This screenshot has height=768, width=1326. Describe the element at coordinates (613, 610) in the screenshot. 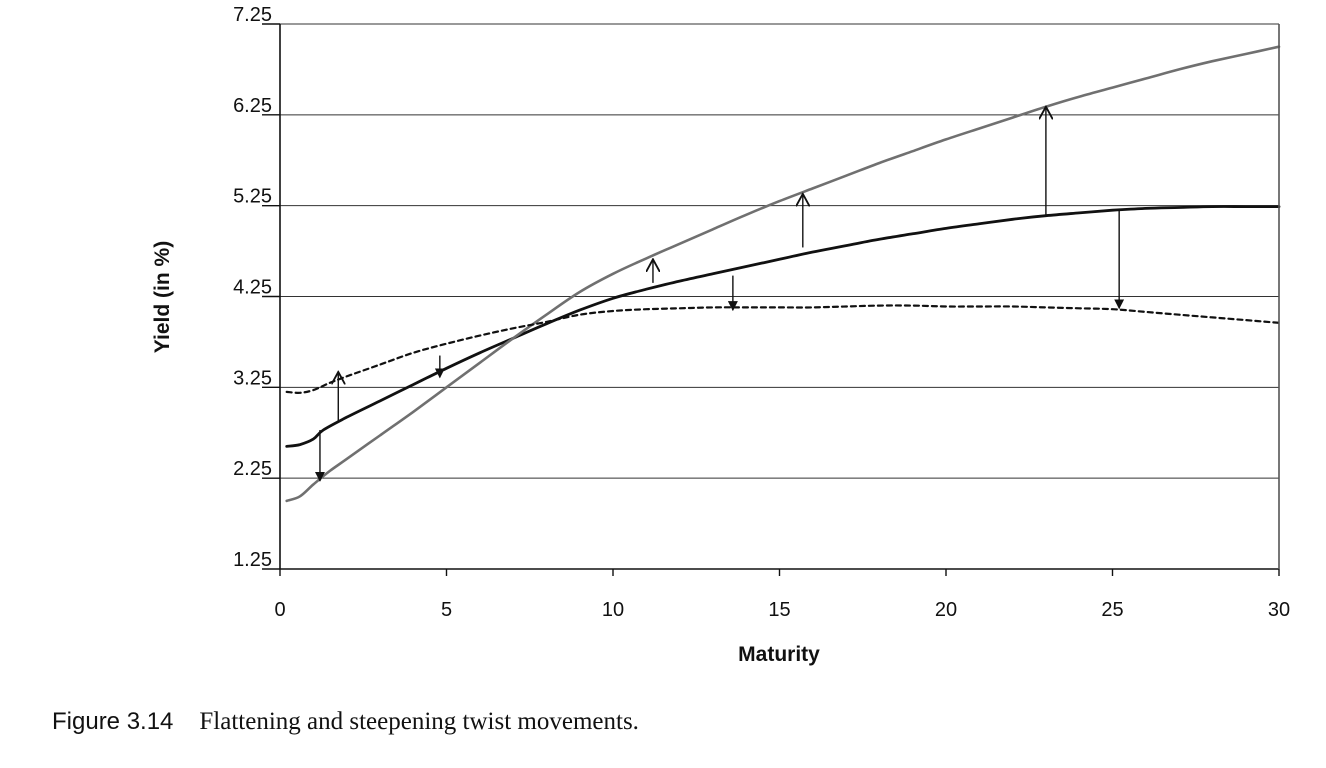

I see `x-tick-label: 10` at that location.